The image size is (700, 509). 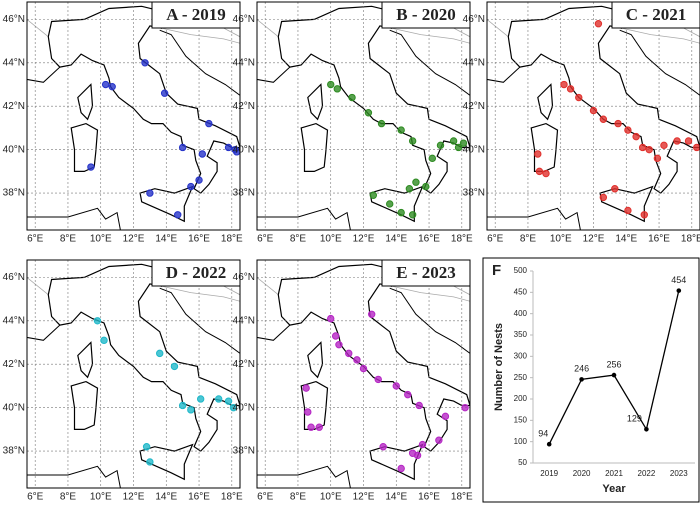 I want to click on panel-frame, so click(x=593, y=116).